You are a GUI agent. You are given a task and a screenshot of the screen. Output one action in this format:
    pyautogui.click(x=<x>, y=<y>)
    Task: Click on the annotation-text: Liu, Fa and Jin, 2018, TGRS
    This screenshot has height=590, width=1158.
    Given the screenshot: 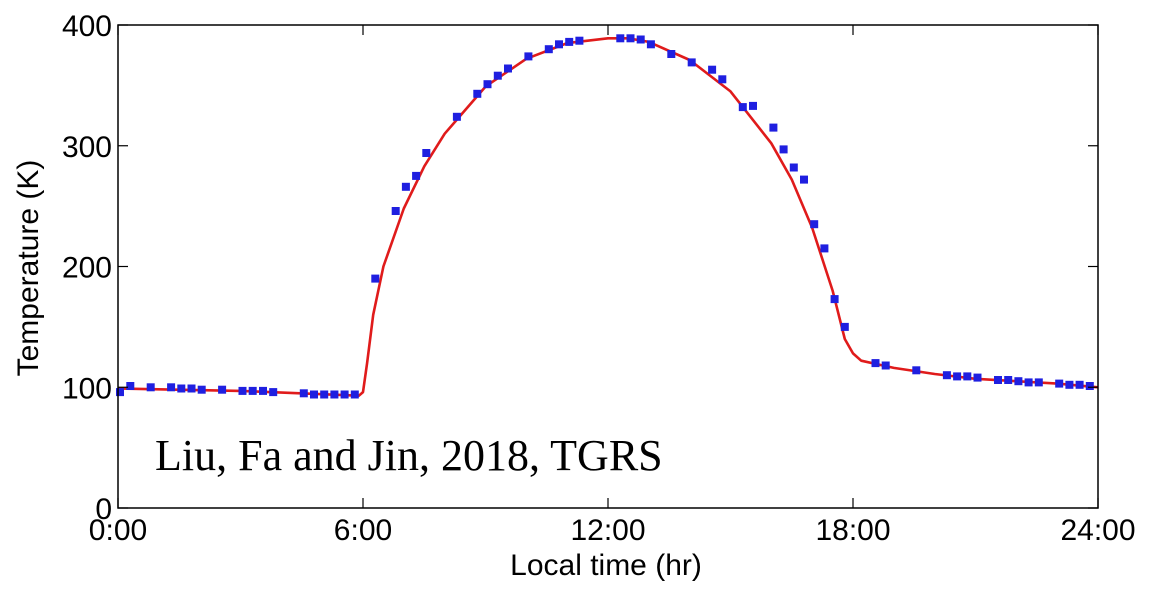 What is the action you would take?
    pyautogui.click(x=409, y=455)
    